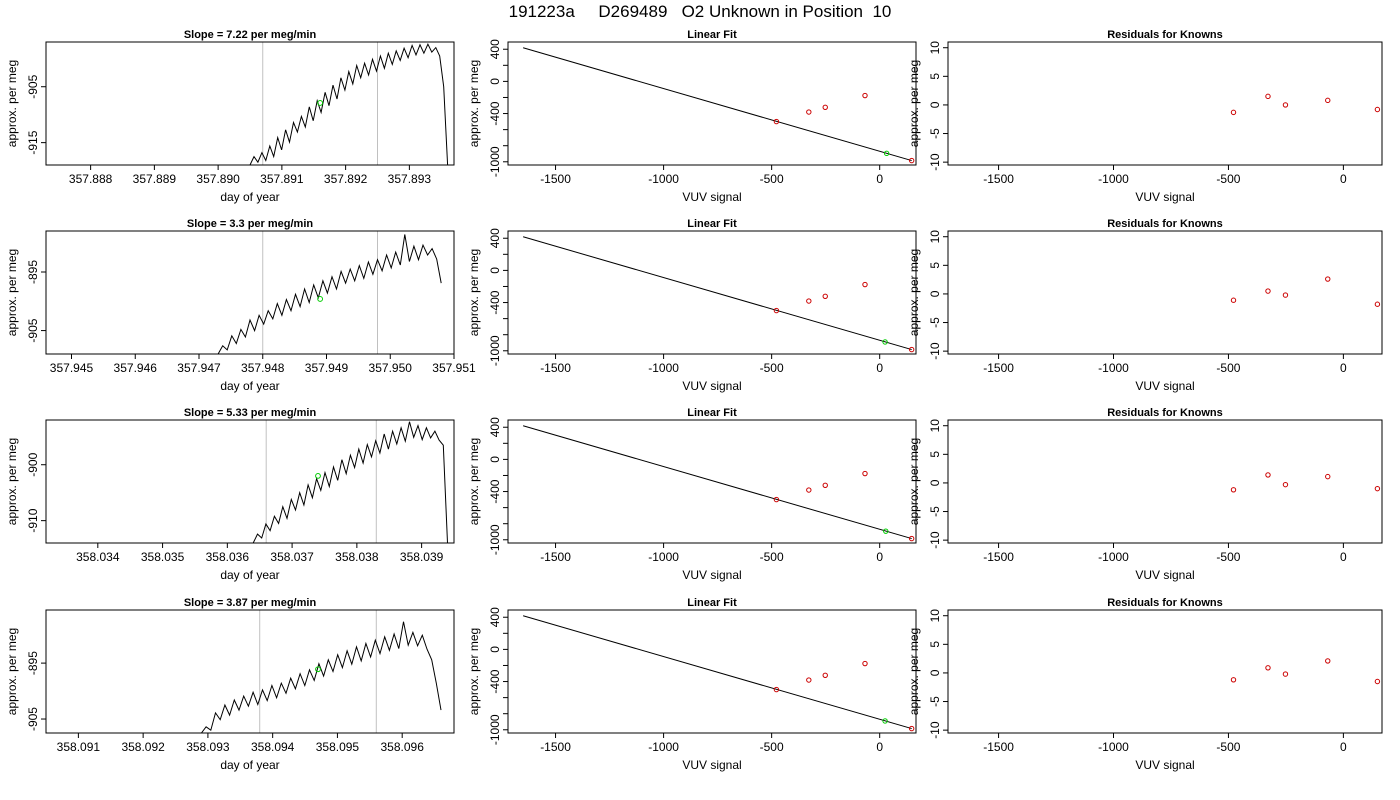 The image size is (1400, 800). I want to click on y-tick-label: -5, so click(935, 701).